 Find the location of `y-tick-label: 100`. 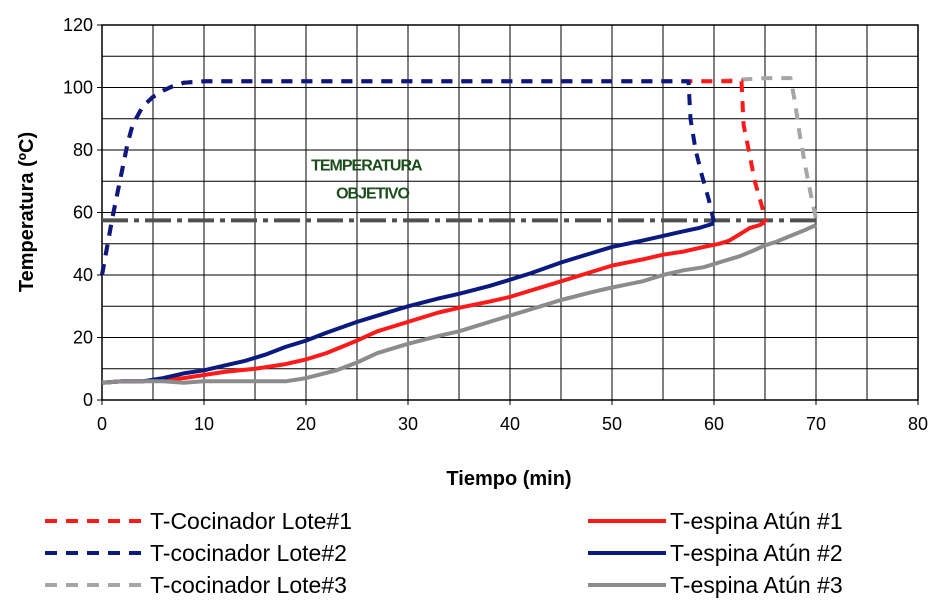

y-tick-label: 100 is located at coordinates (78, 88).